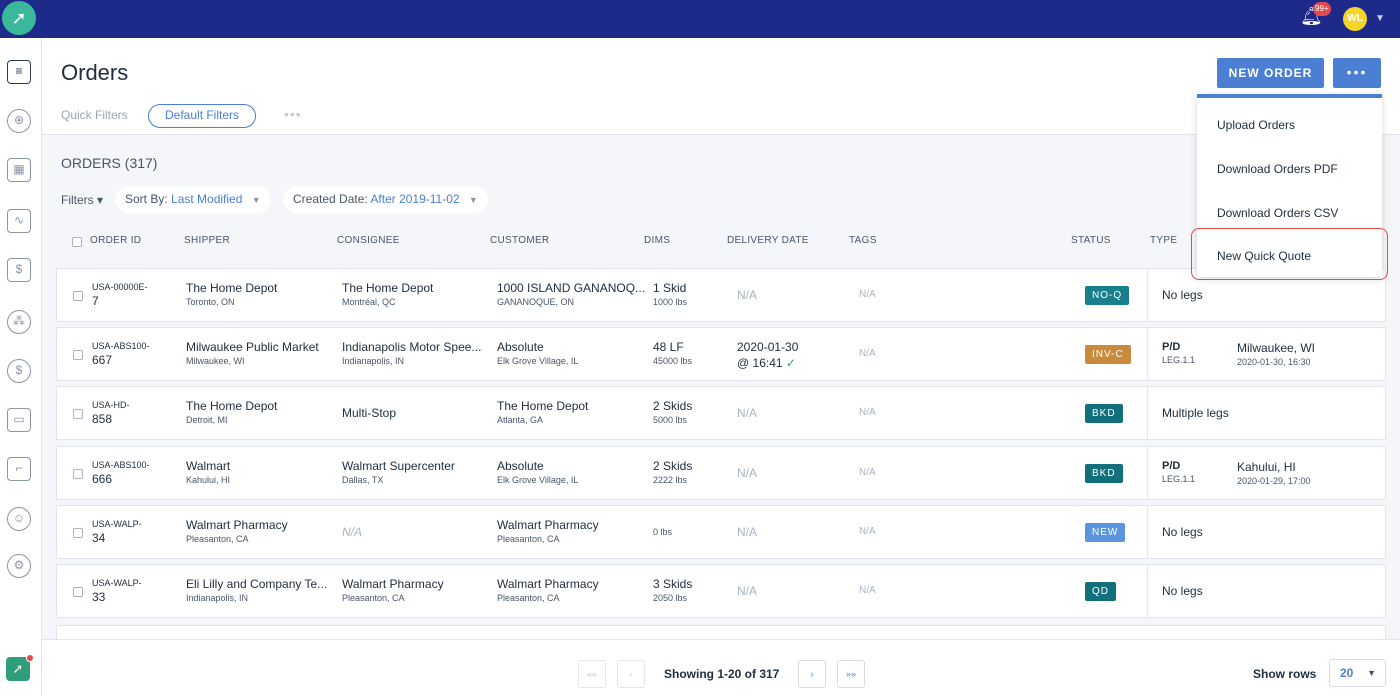 The height and width of the screenshot is (696, 1400). I want to click on column-header-type: TYPE, so click(1164, 240).